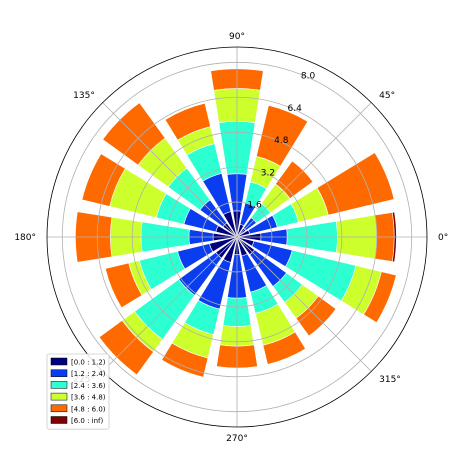 Image resolution: width=474 pixels, height=474 pixels. I want to click on radial-tick-labels: 1.6 3.2 4.8 6.4 8.0, so click(281, 141).